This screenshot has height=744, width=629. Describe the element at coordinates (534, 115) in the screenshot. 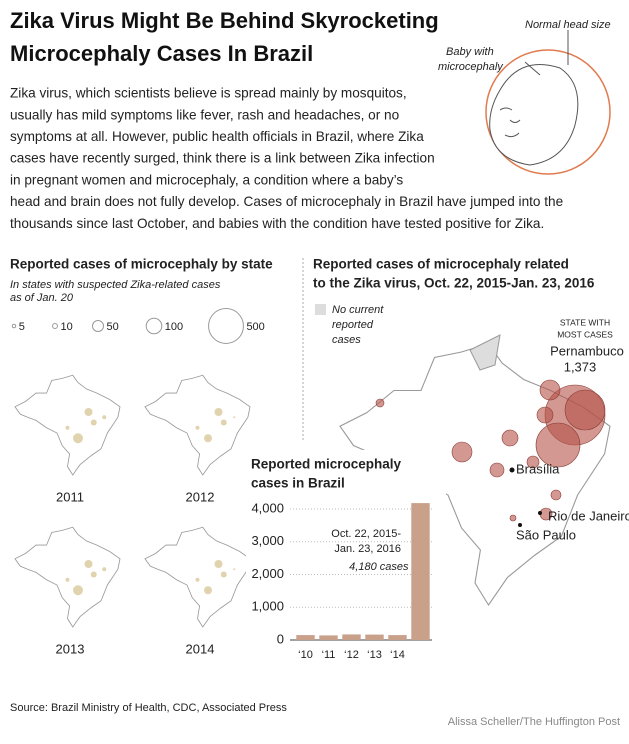

I see `baby-head` at that location.